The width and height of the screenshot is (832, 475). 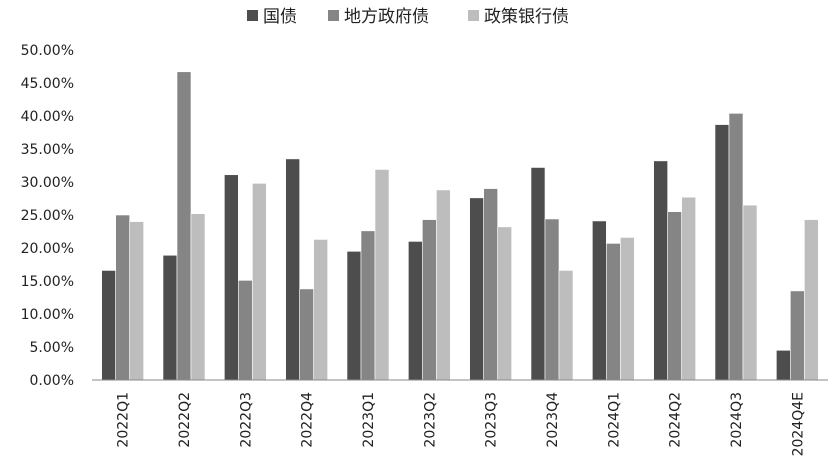 I want to click on y-tick-label: 45.00%, so click(x=47, y=84).